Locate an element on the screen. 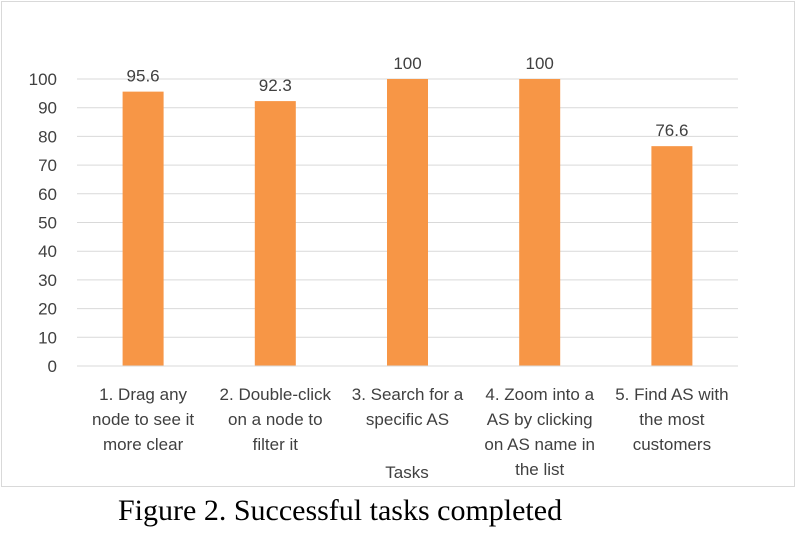 The height and width of the screenshot is (543, 798). x-tick-label: 3. Search for a specific AS is located at coordinates (408, 407).